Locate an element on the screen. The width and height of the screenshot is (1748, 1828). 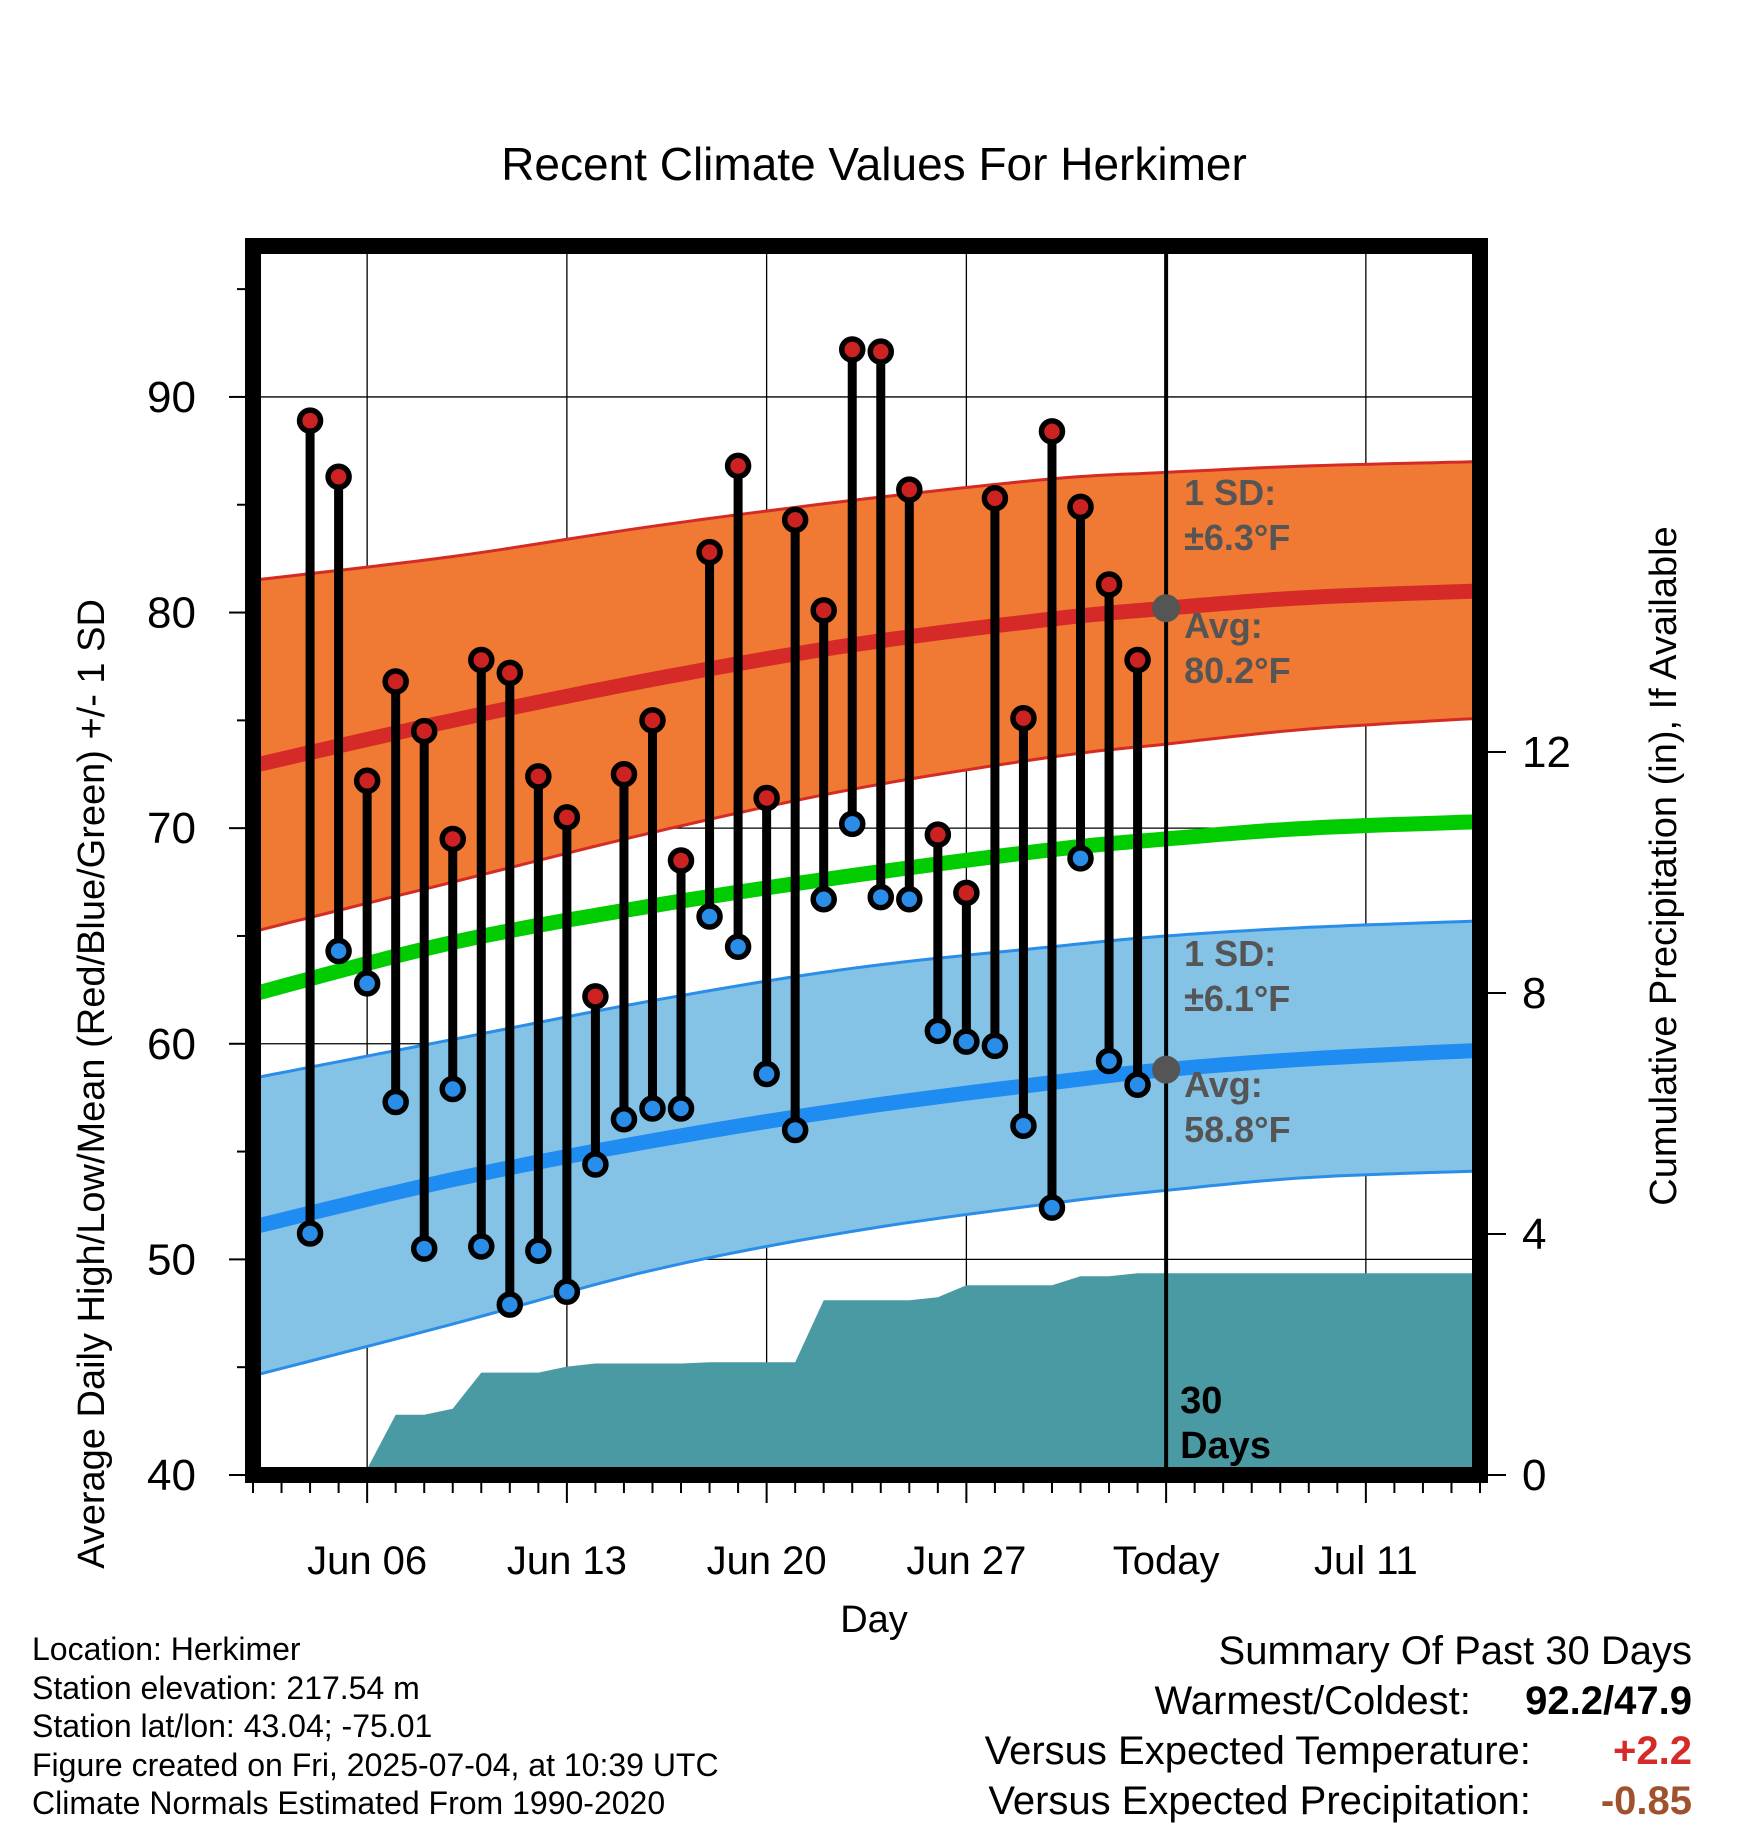
y-axis: 40 50 60 70 80 90 is located at coordinates (196, 894).